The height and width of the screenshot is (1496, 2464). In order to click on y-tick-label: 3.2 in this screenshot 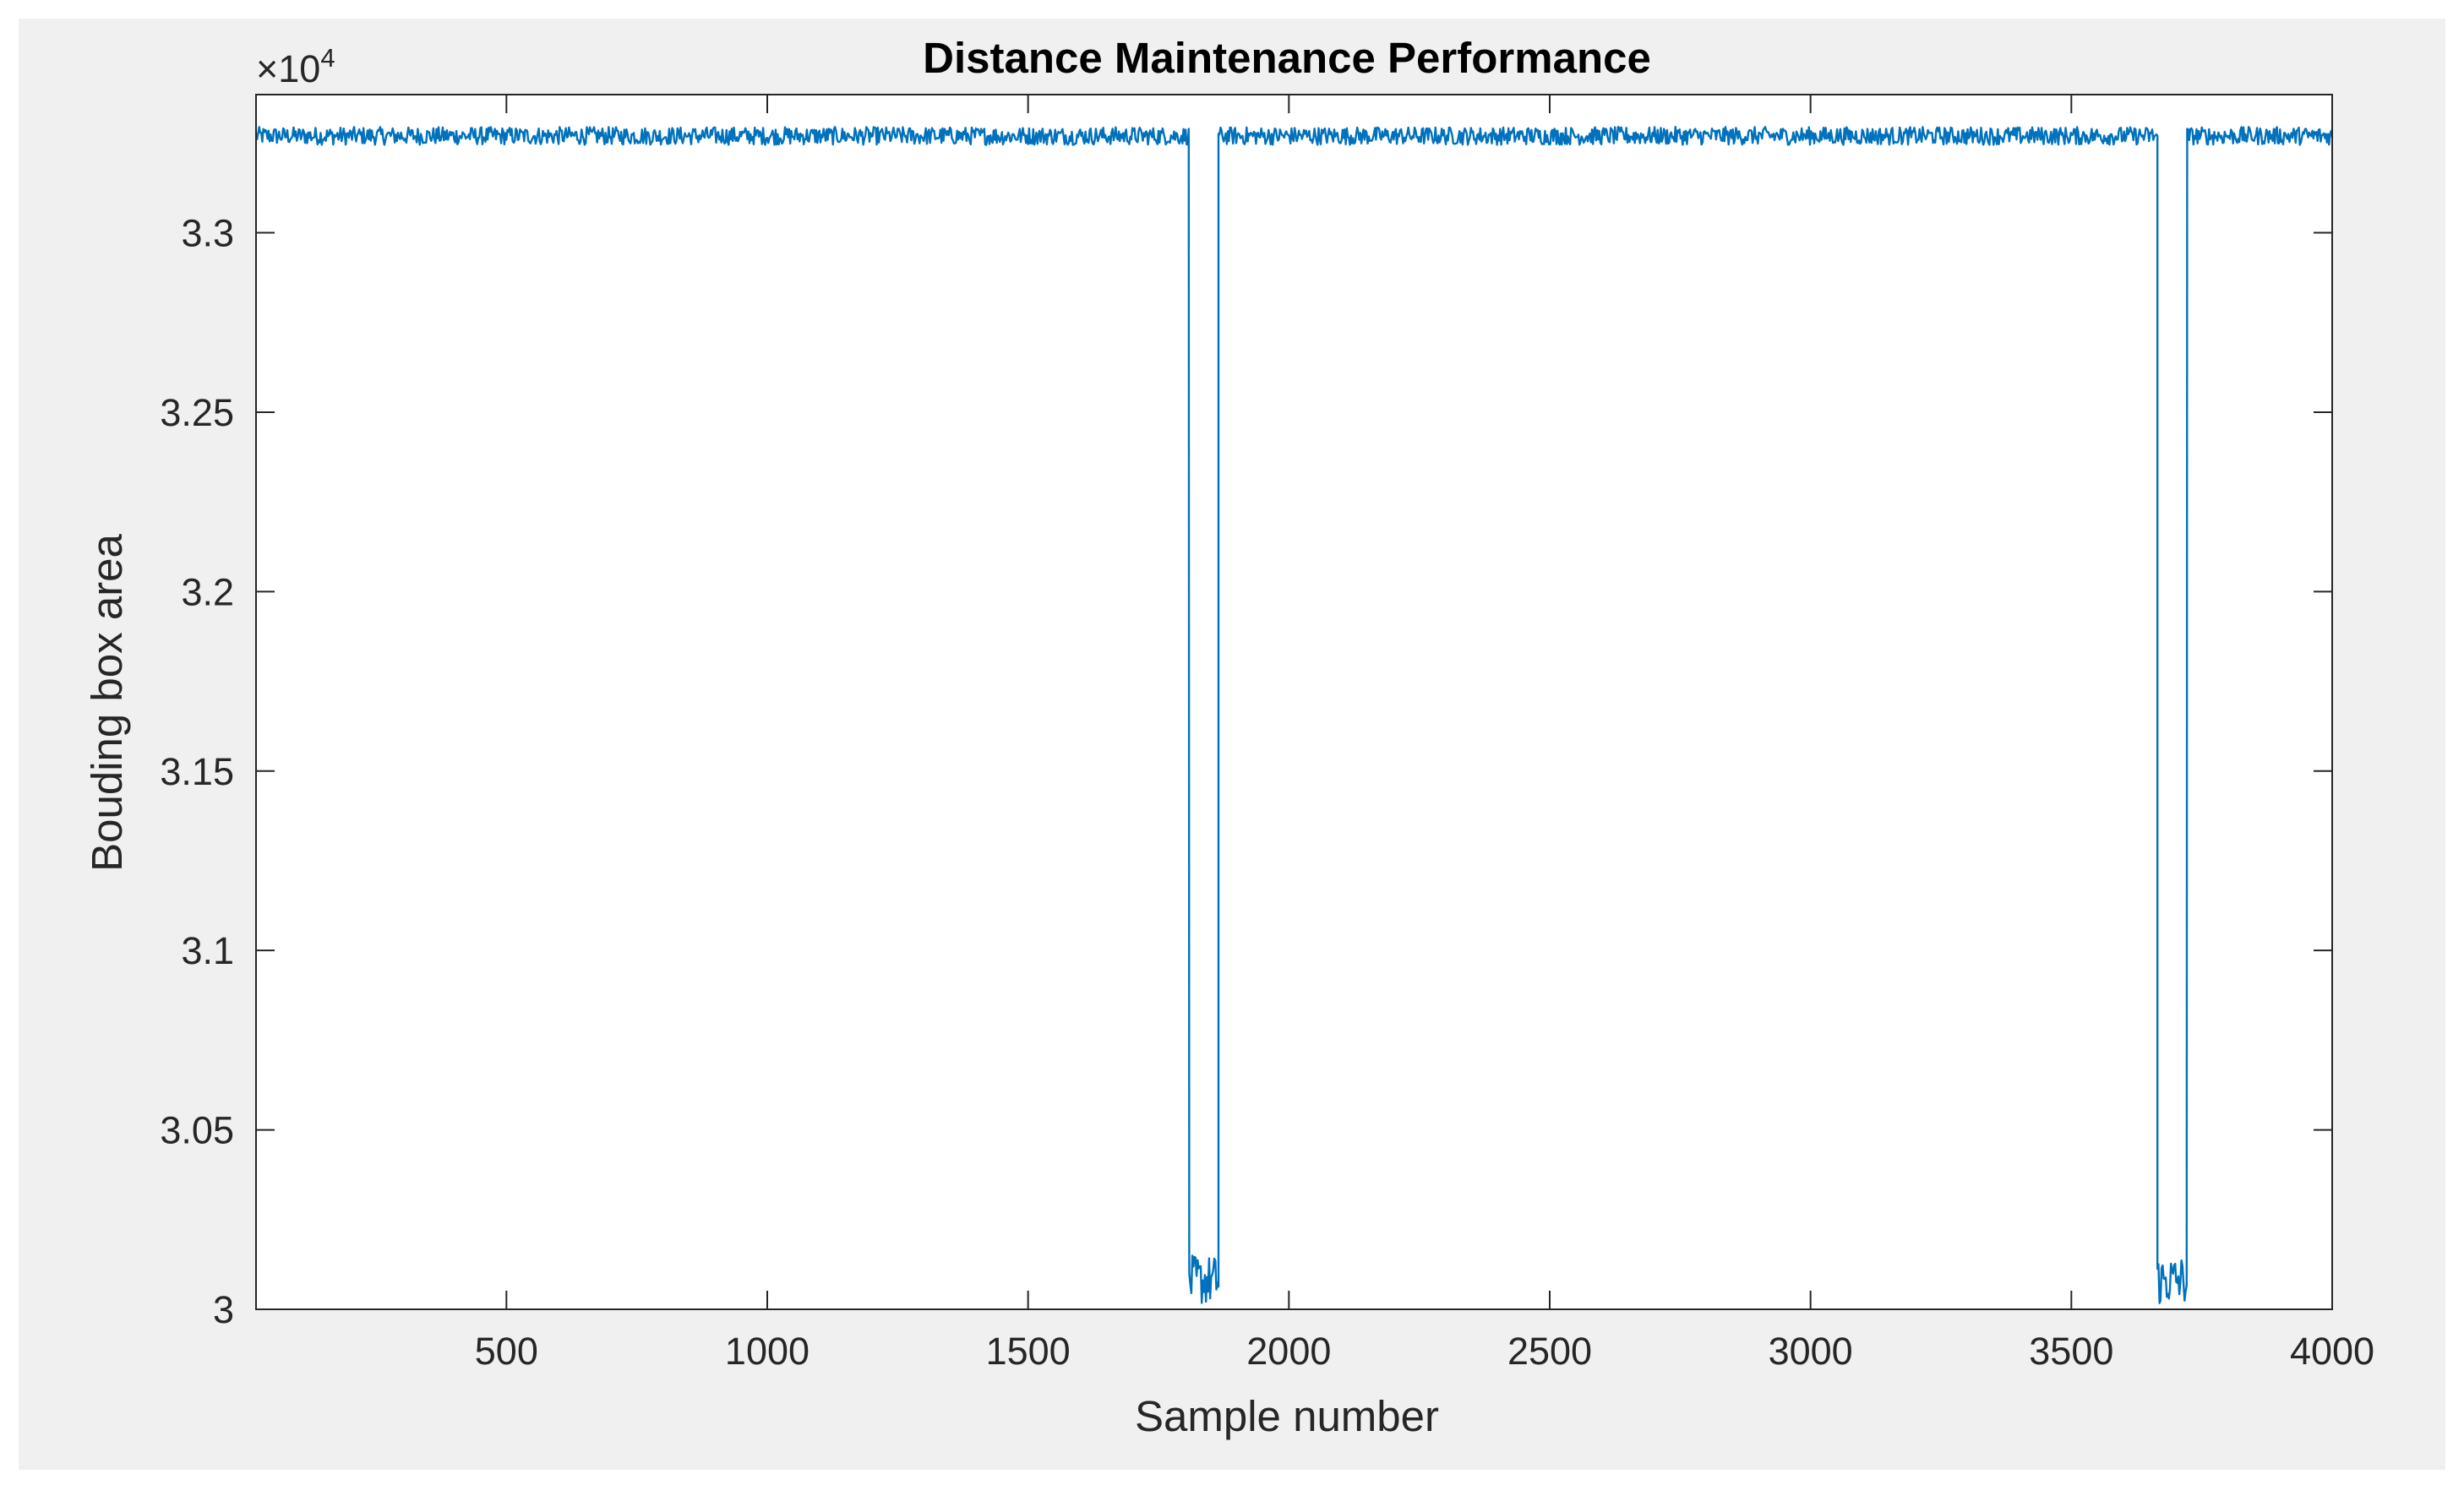, I will do `click(208, 591)`.